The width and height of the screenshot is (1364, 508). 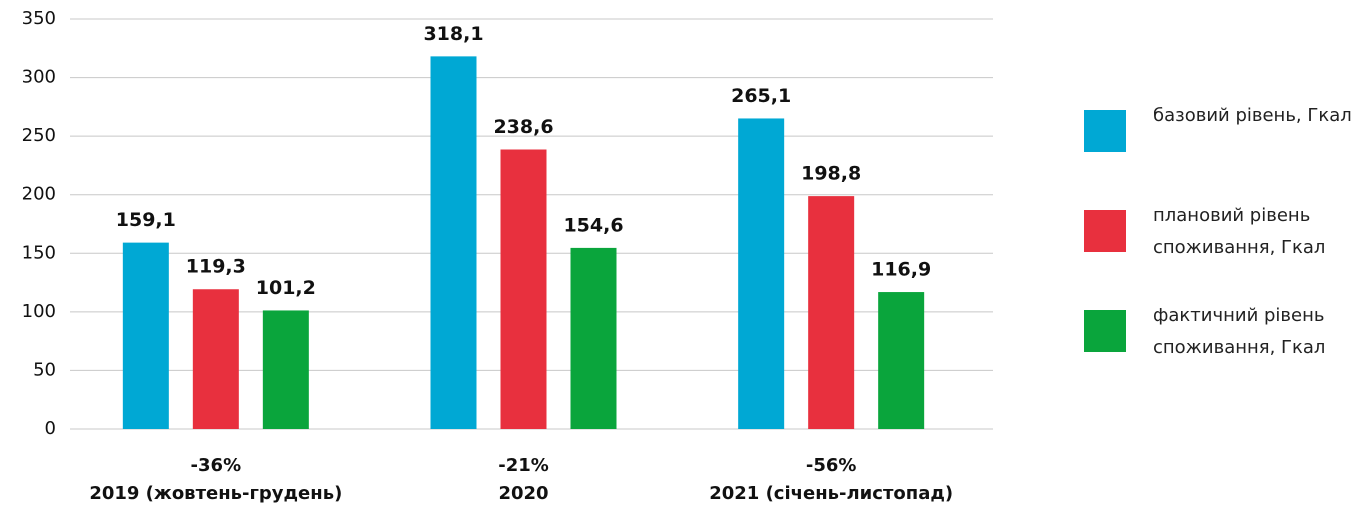 I want to click on data-label: 101,2, so click(x=286, y=288).